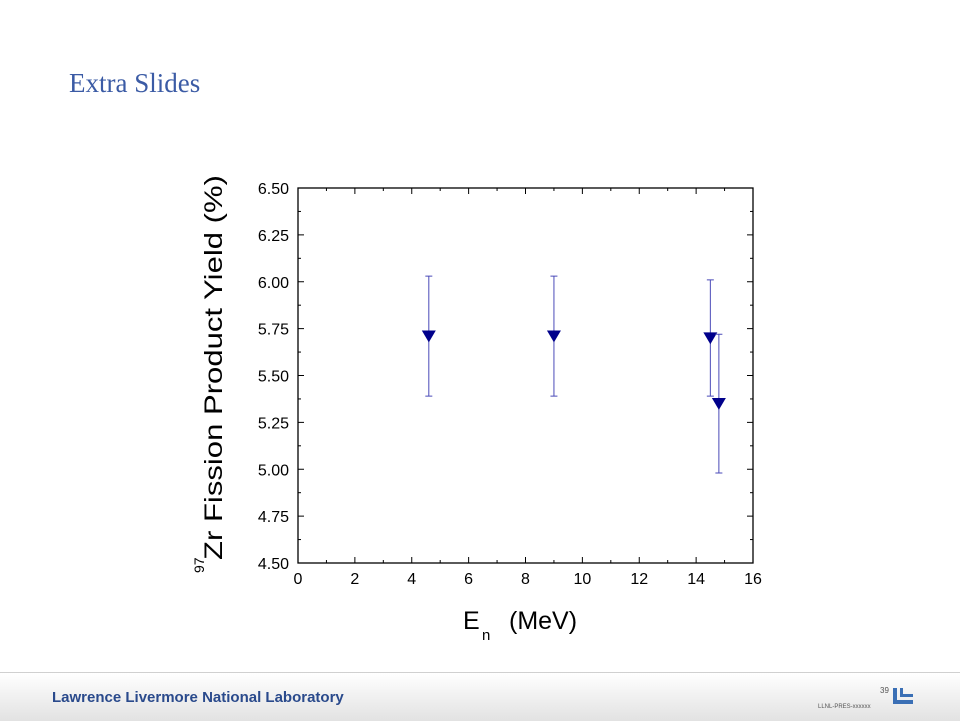  Describe the element at coordinates (199, 565) in the screenshot. I see `y-axis-label-superscript: 97` at that location.